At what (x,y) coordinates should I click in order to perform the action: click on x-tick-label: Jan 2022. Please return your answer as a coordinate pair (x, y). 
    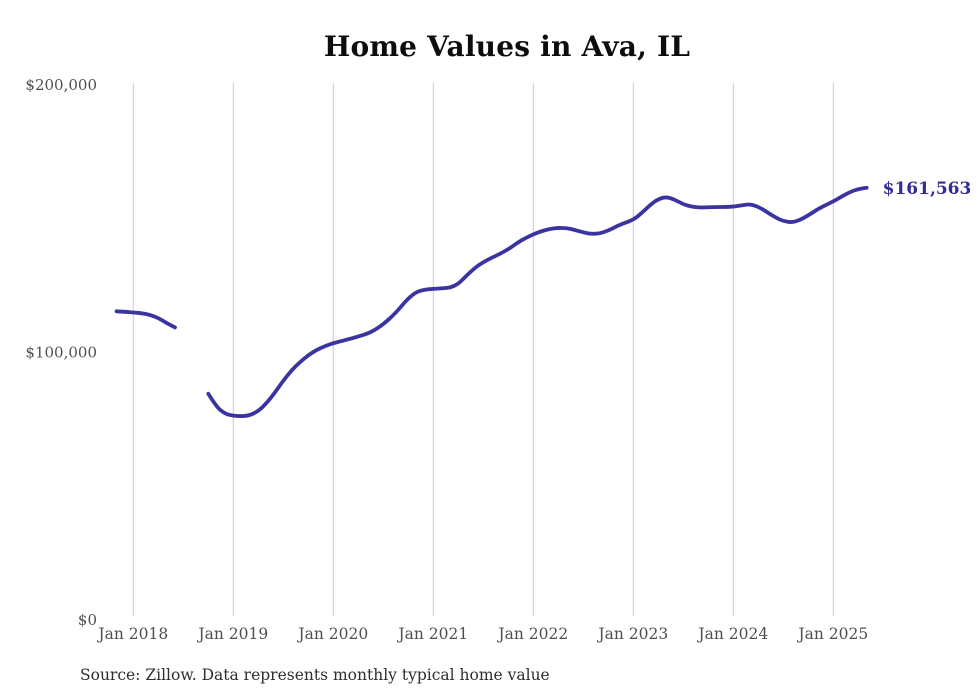
    Looking at the image, I should click on (532, 634).